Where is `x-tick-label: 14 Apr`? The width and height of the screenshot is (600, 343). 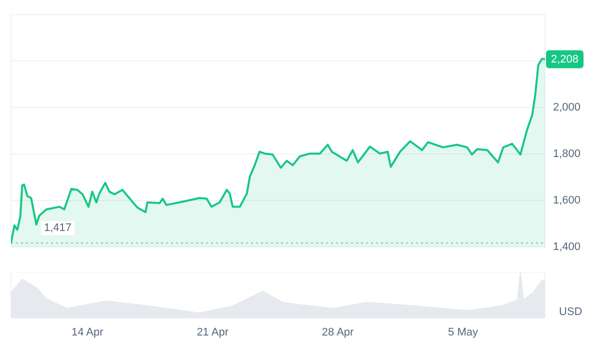
x-tick-label: 14 Apr is located at coordinates (87, 332).